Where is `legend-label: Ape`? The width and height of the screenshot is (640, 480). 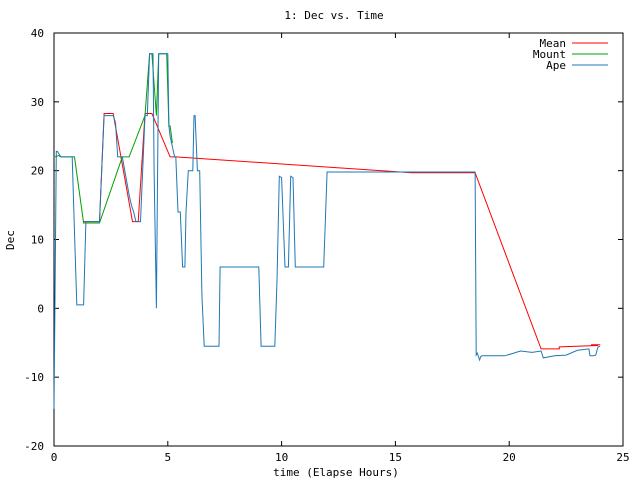
legend-label: Ape is located at coordinates (556, 65).